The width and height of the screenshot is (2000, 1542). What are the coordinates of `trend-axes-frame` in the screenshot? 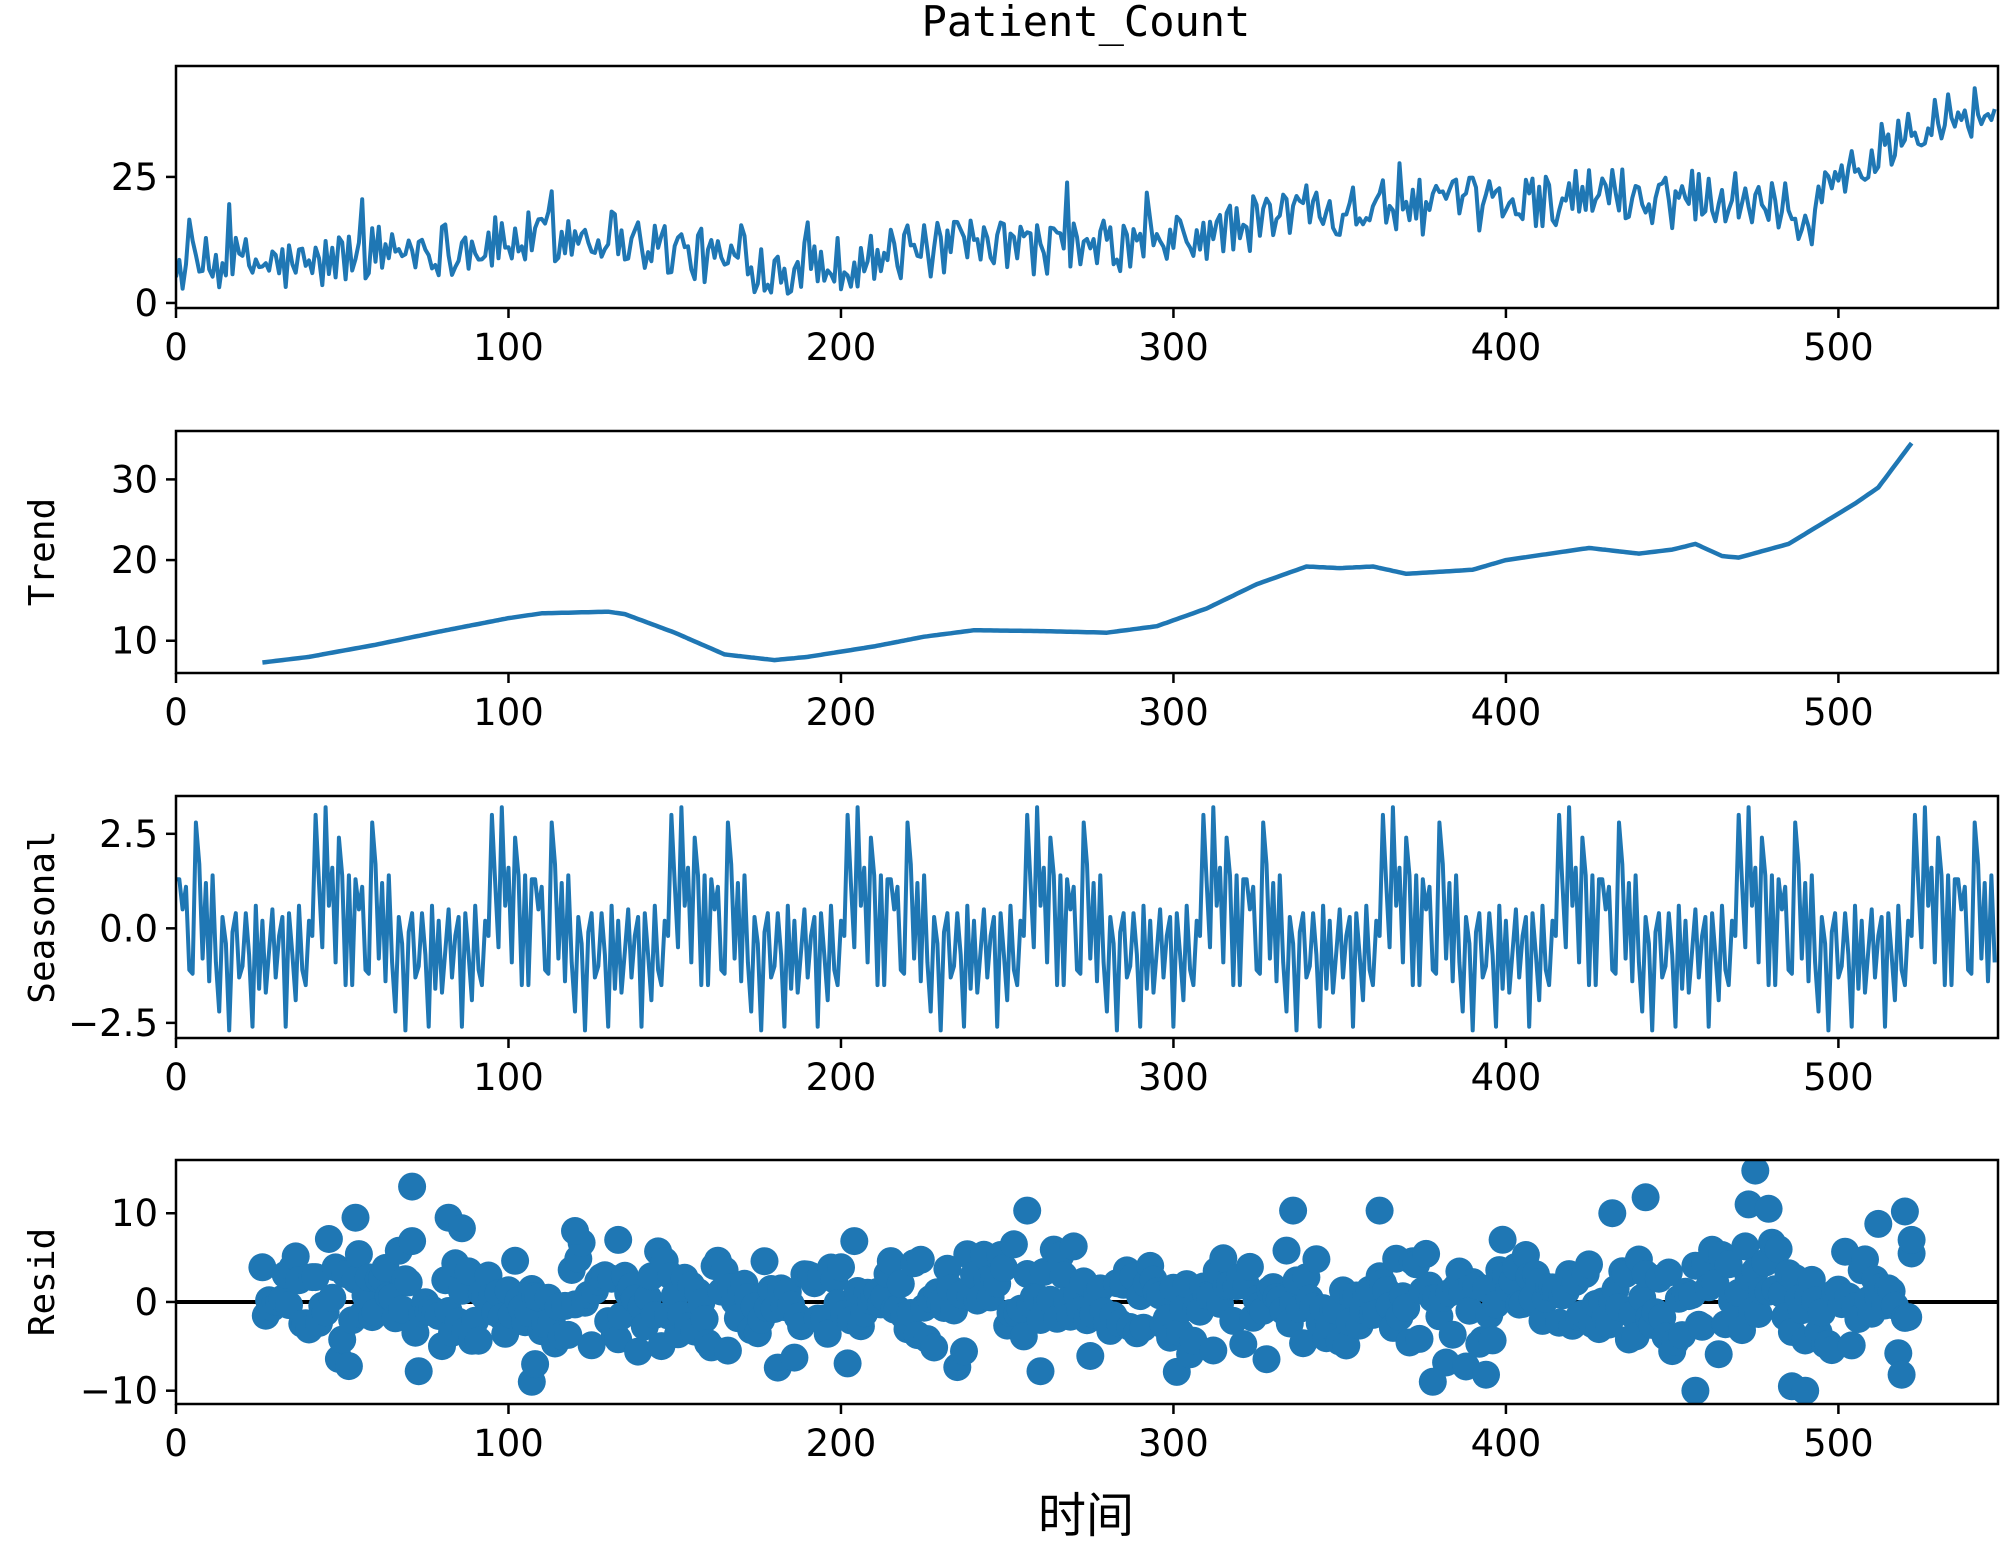 It's located at (1087, 552).